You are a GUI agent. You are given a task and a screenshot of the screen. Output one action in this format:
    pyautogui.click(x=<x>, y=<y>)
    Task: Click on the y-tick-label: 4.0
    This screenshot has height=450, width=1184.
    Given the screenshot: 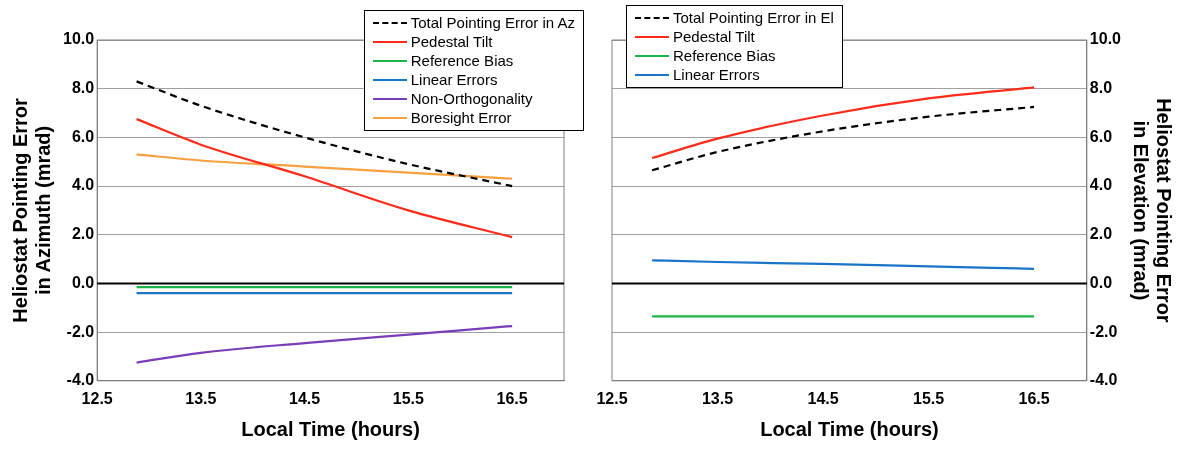 What is the action you would take?
    pyautogui.click(x=83, y=185)
    